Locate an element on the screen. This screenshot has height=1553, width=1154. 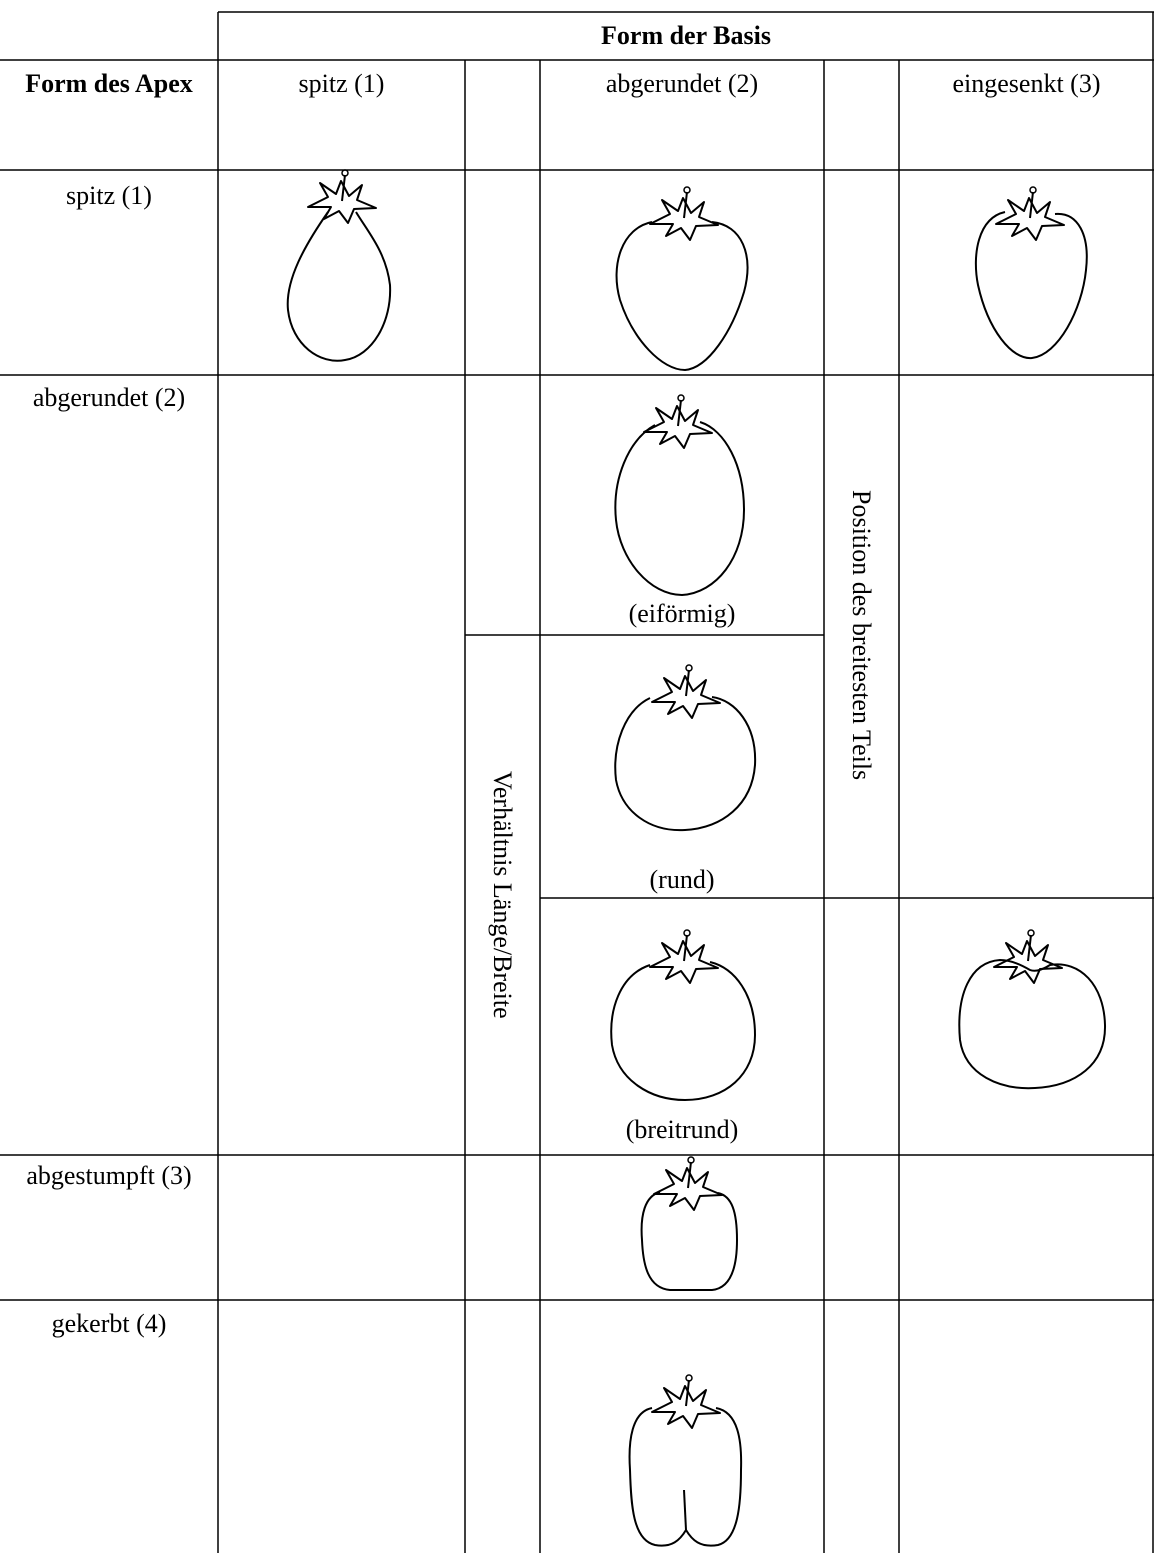
column-label: abgerundet (2) is located at coordinates (682, 83).